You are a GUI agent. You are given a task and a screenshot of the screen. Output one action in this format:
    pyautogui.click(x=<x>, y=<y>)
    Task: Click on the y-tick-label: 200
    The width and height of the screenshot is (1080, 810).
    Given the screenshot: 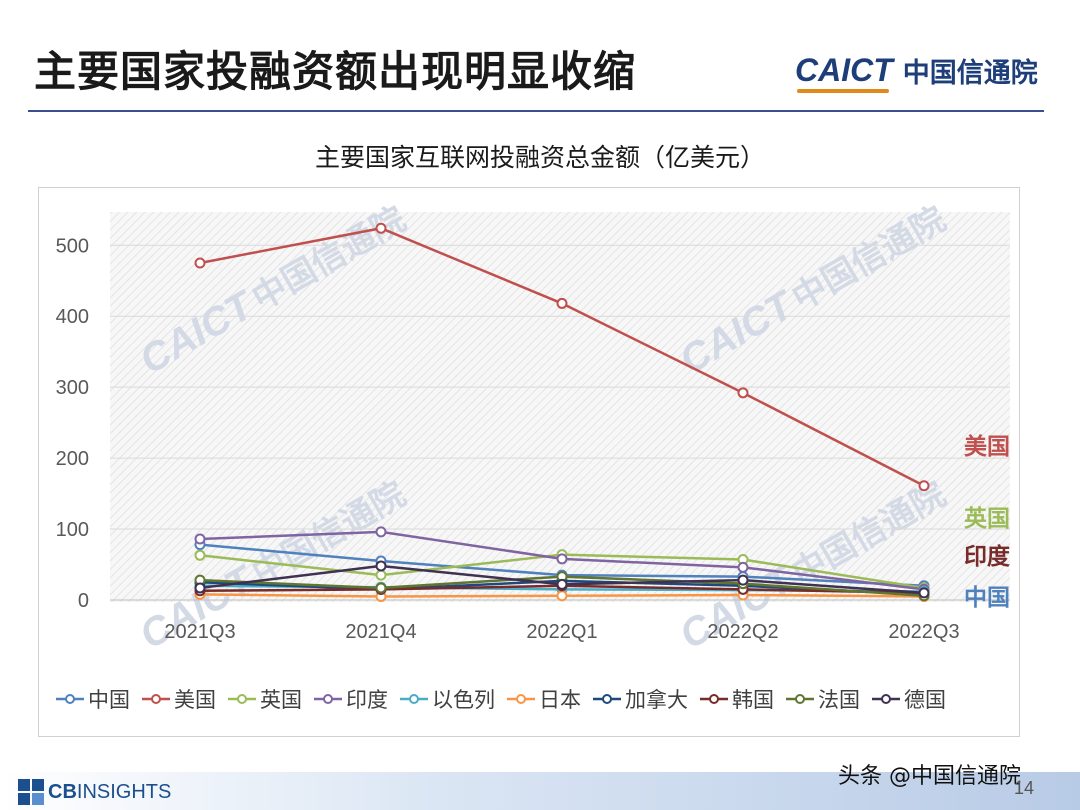 What is the action you would take?
    pyautogui.click(x=72, y=459)
    